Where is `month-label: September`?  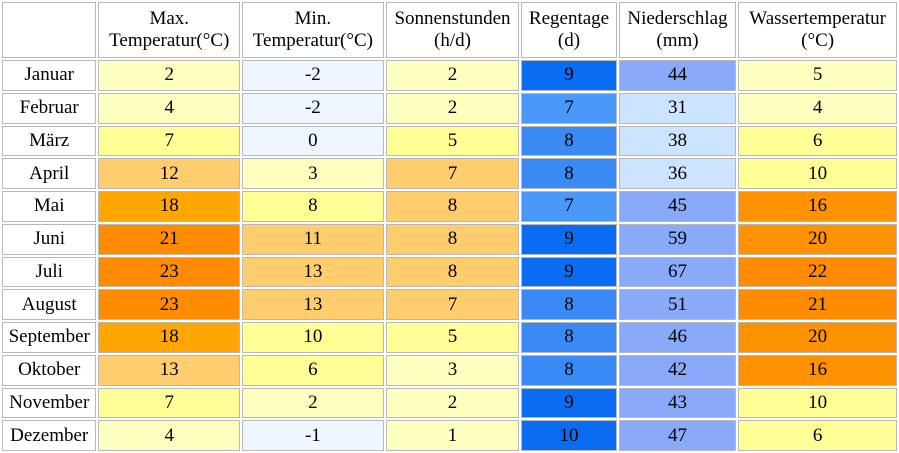 month-label: September is located at coordinates (49, 337).